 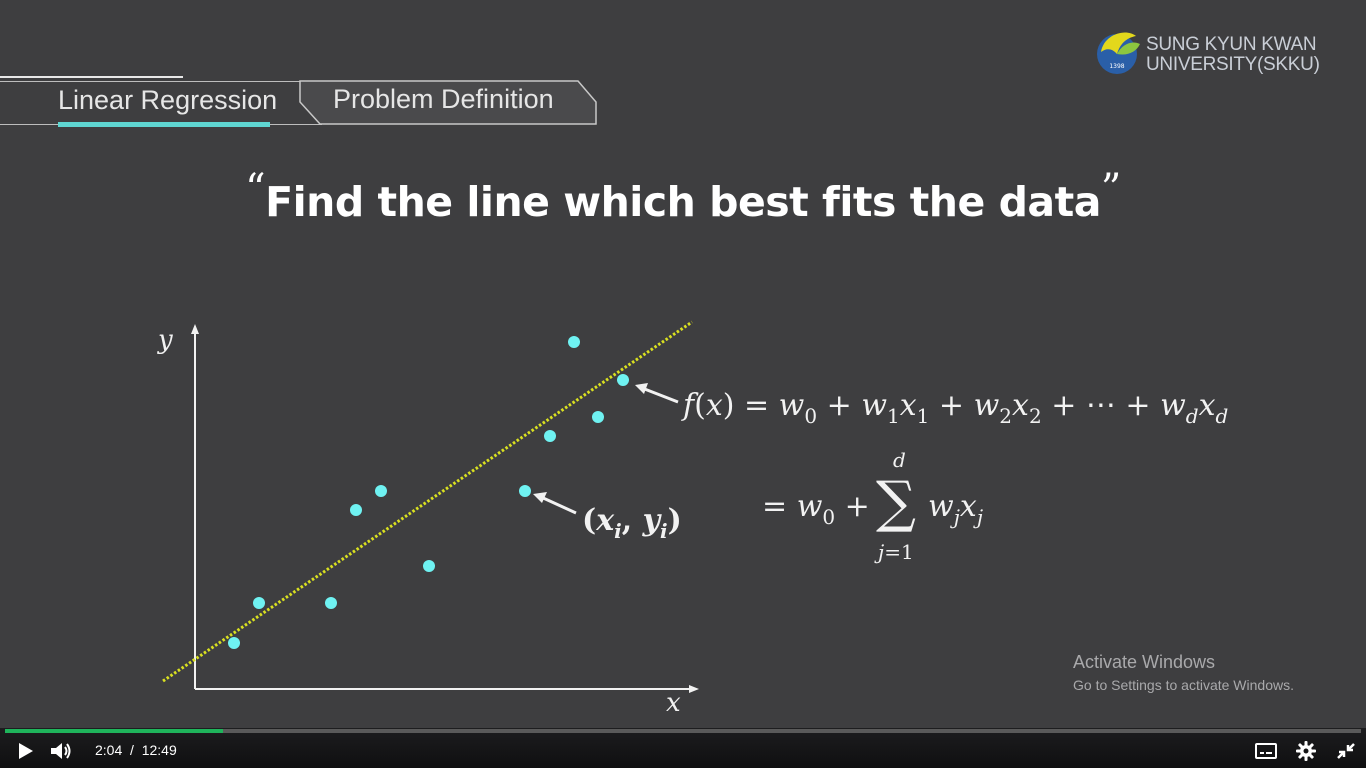 What do you see at coordinates (896, 502) in the screenshot?
I see `sigma-symbol: ∑` at bounding box center [896, 502].